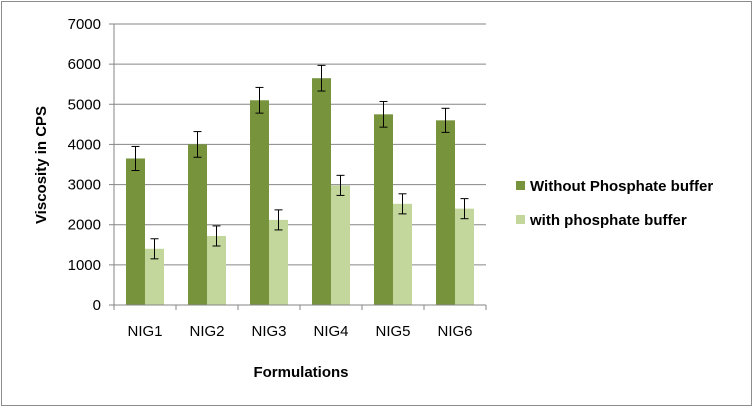 Image resolution: width=755 pixels, height=409 pixels. I want to click on x-tick-labels: NIG1 NIG2 NIG3 NIG4 NIG5 NIG6, so click(299, 331).